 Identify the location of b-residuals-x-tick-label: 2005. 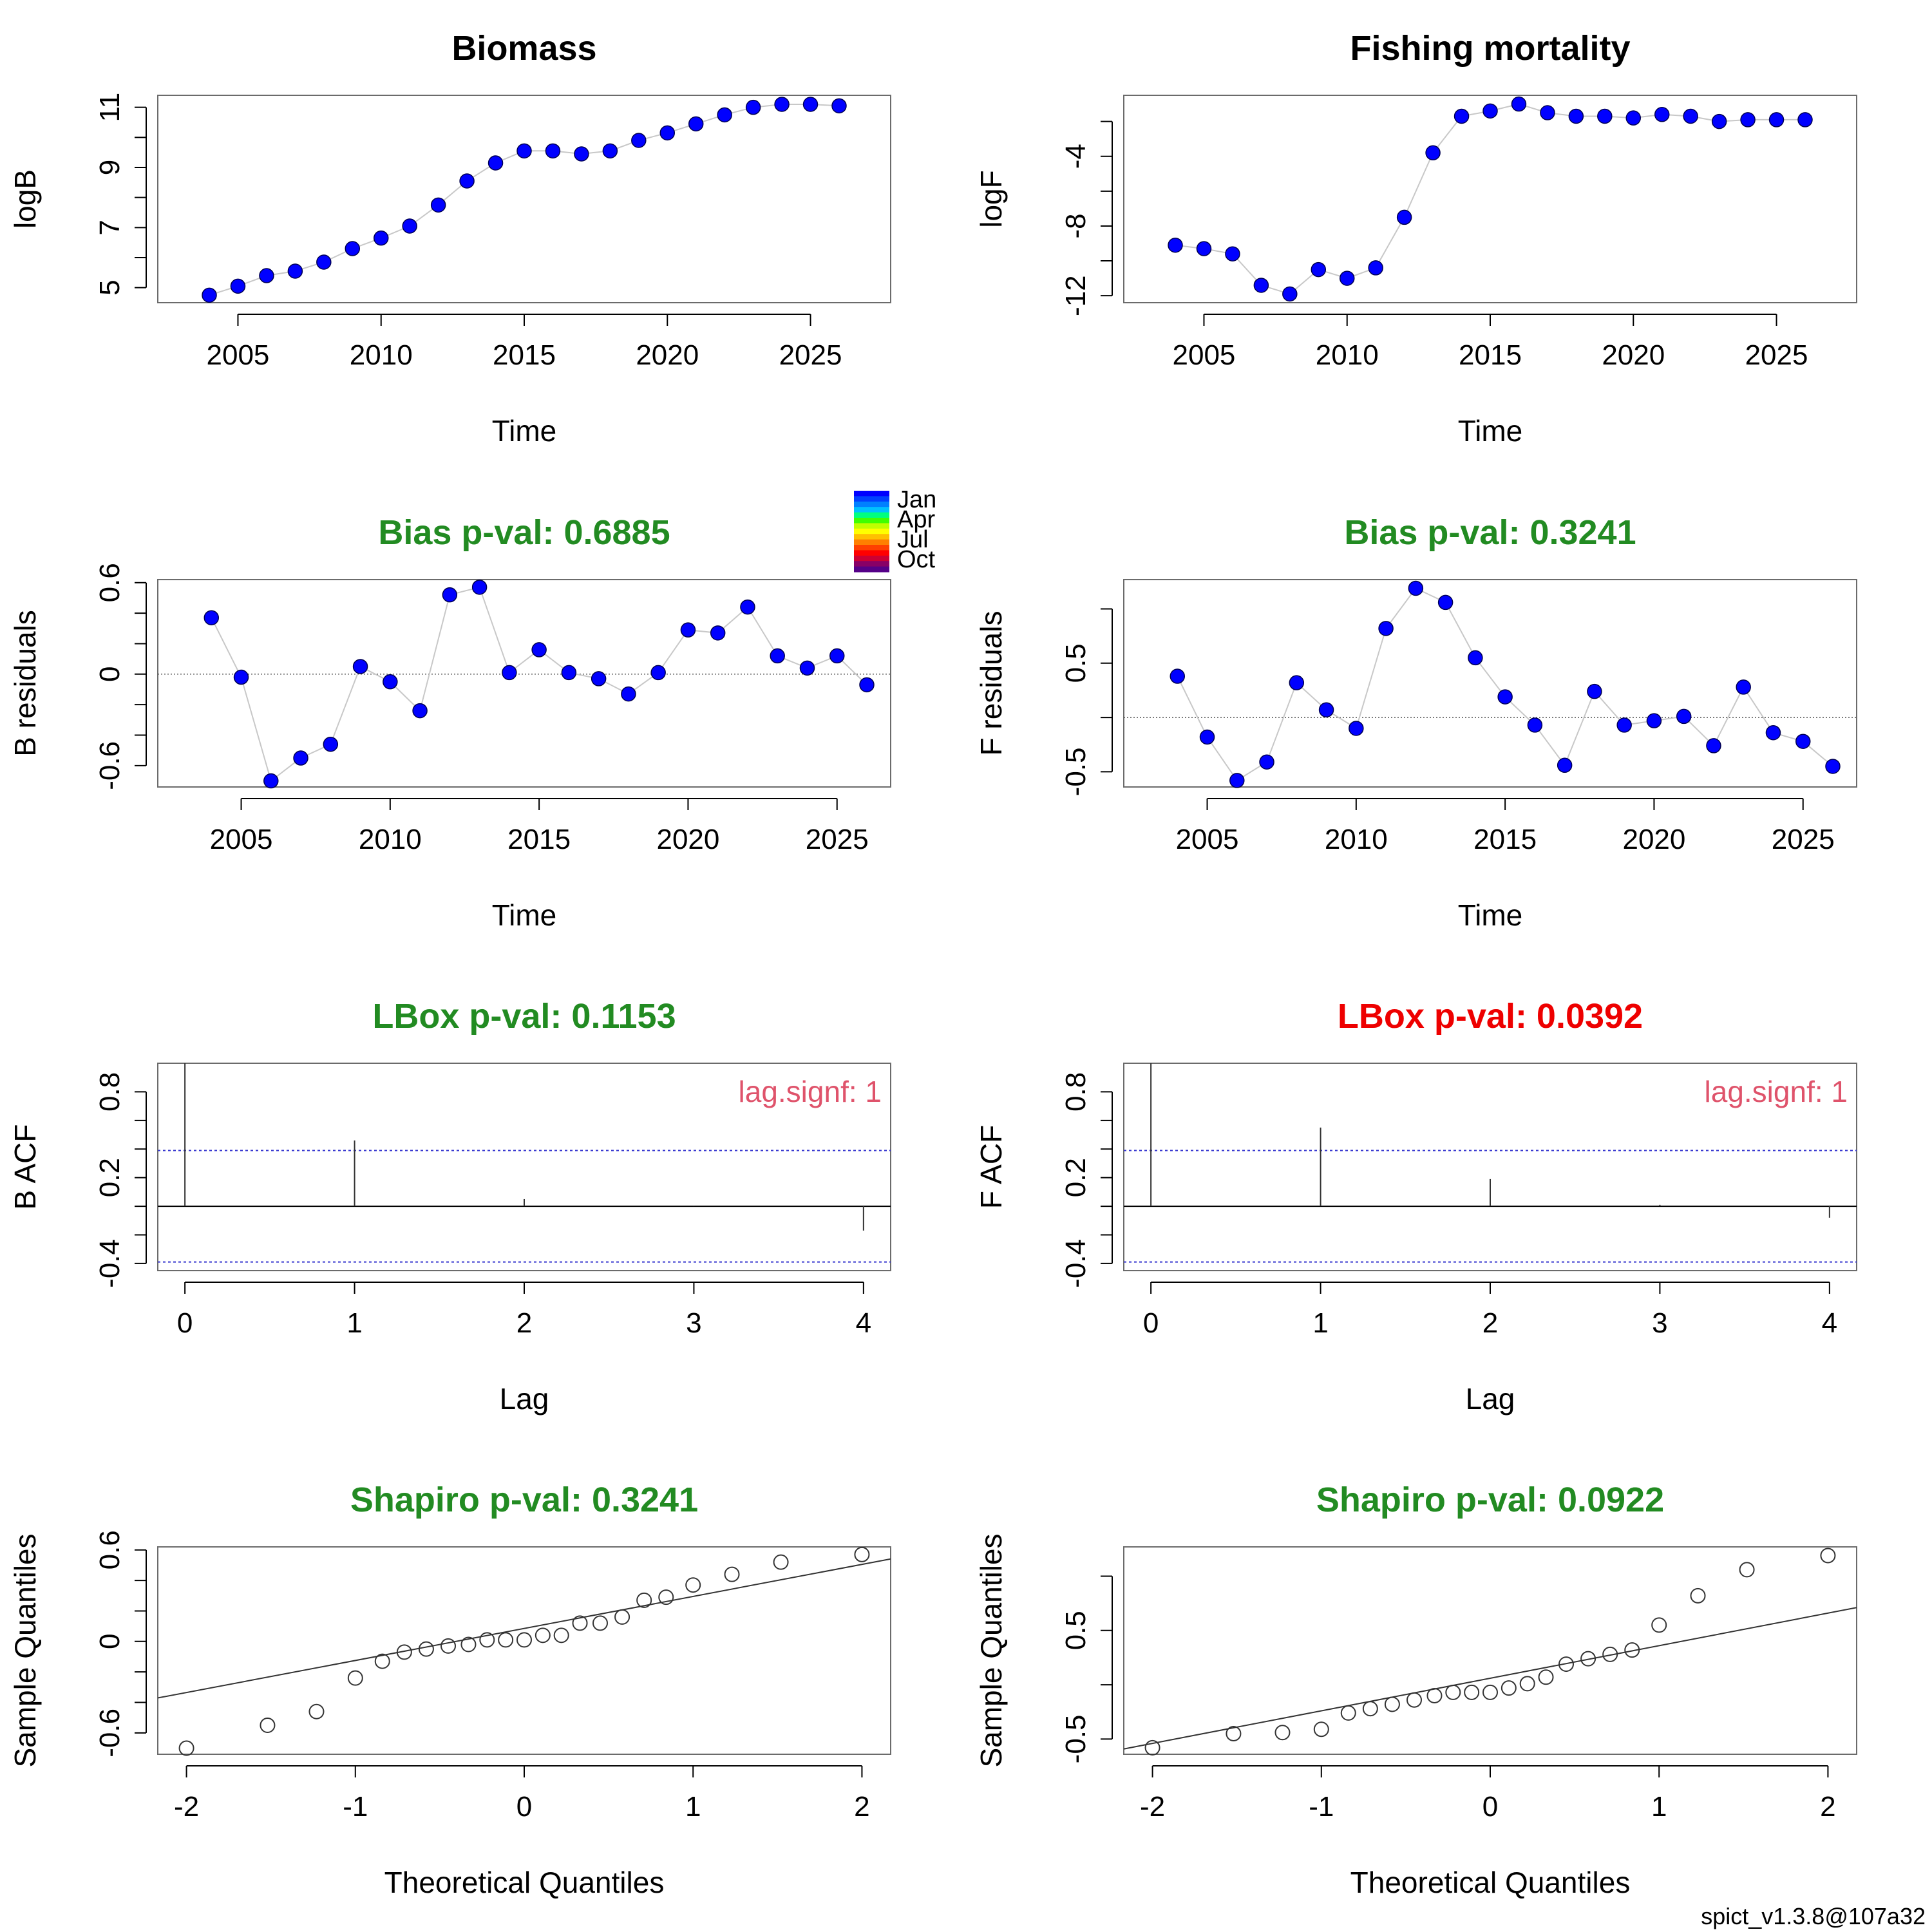
(241, 840).